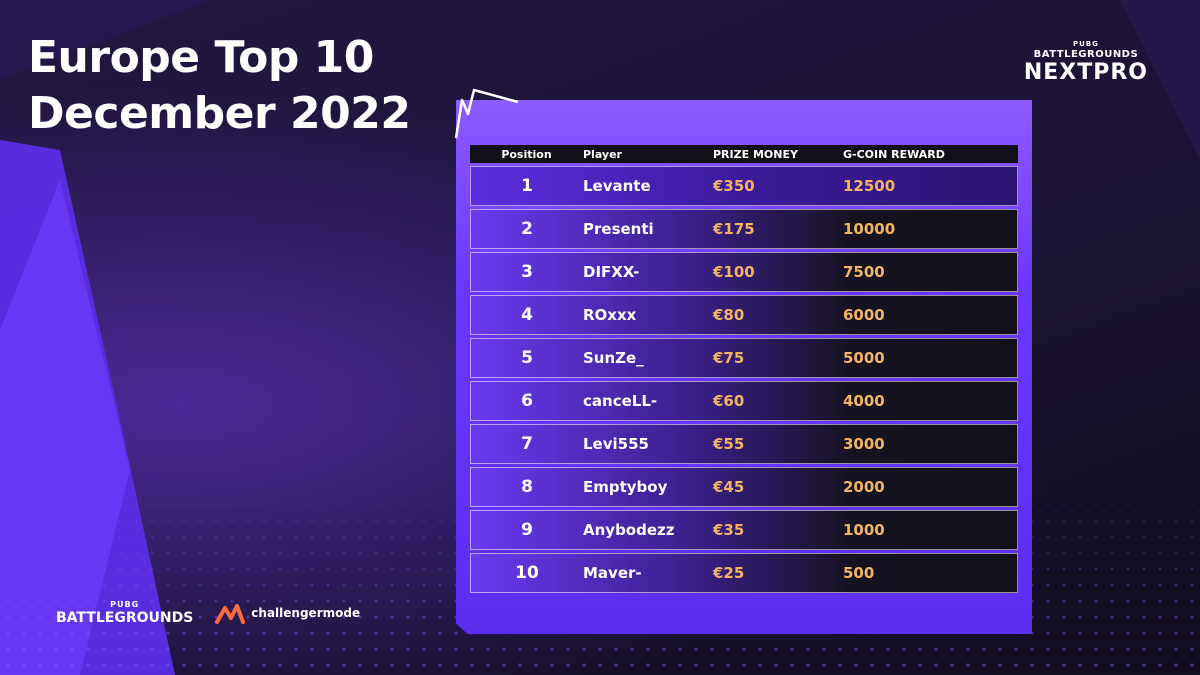 This screenshot has height=675, width=1200. I want to click on cell-prize: €100, so click(778, 272).